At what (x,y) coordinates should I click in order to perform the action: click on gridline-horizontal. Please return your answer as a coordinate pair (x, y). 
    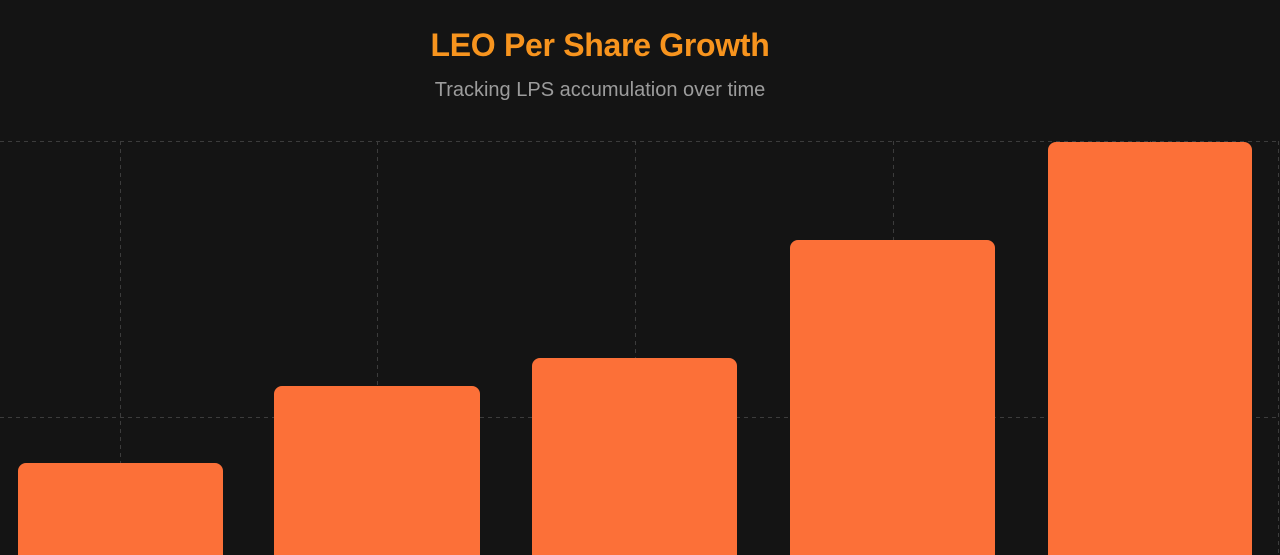
    Looking at the image, I should click on (640, 141).